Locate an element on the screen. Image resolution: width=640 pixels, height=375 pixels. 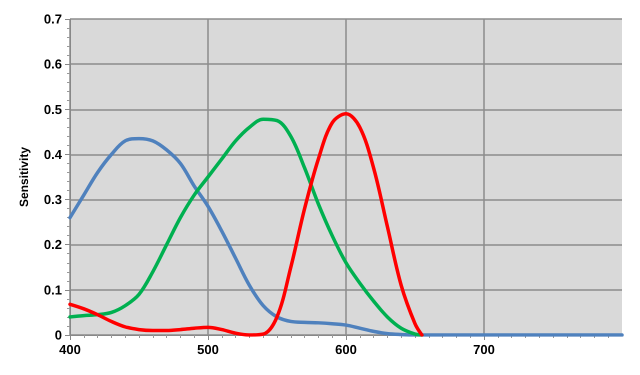
y-tick-label: 0 is located at coordinates (58, 335).